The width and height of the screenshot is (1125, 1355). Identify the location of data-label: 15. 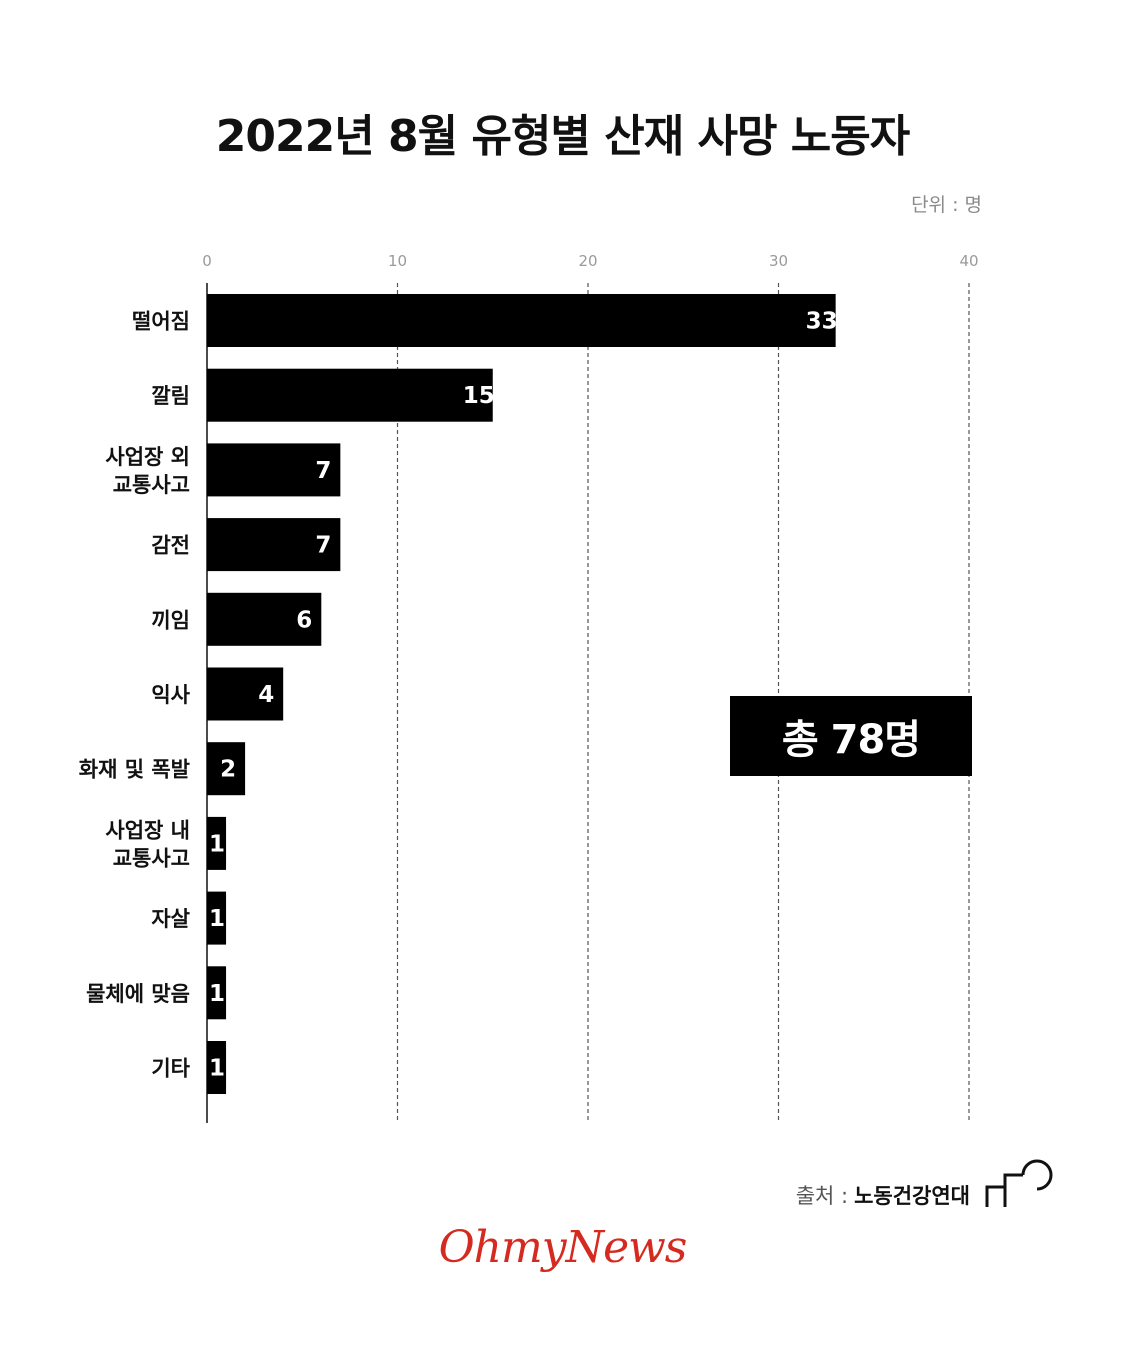
(479, 396).